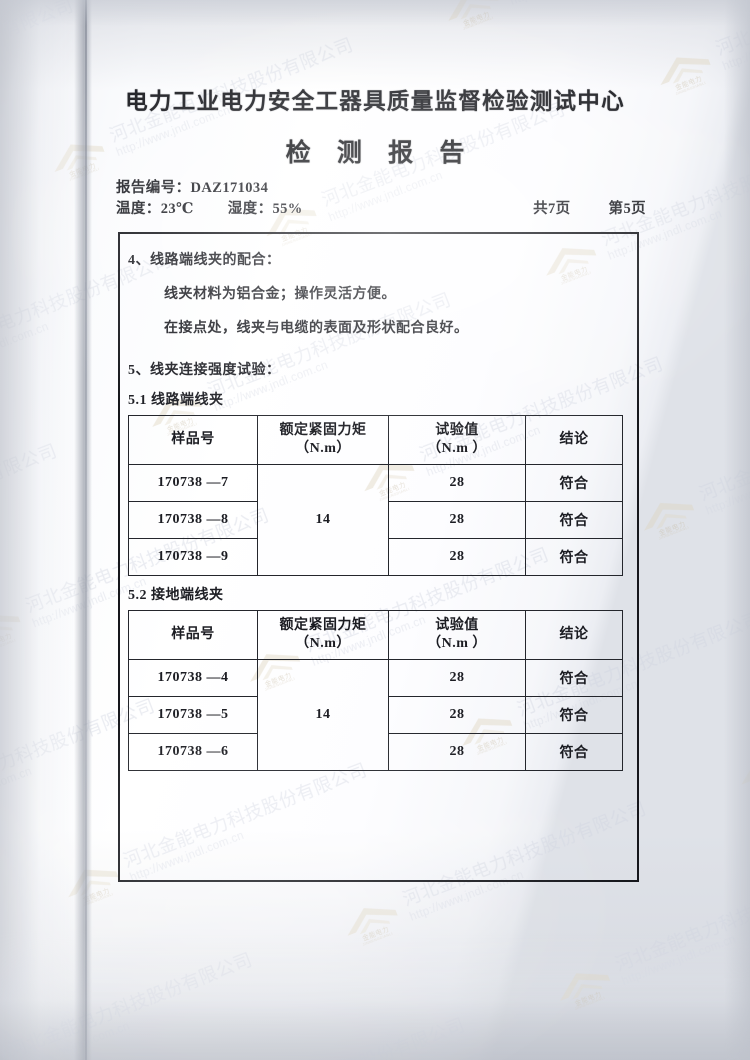  What do you see at coordinates (250, 209) in the screenshot?
I see `humidity-label: 湿度：` at bounding box center [250, 209].